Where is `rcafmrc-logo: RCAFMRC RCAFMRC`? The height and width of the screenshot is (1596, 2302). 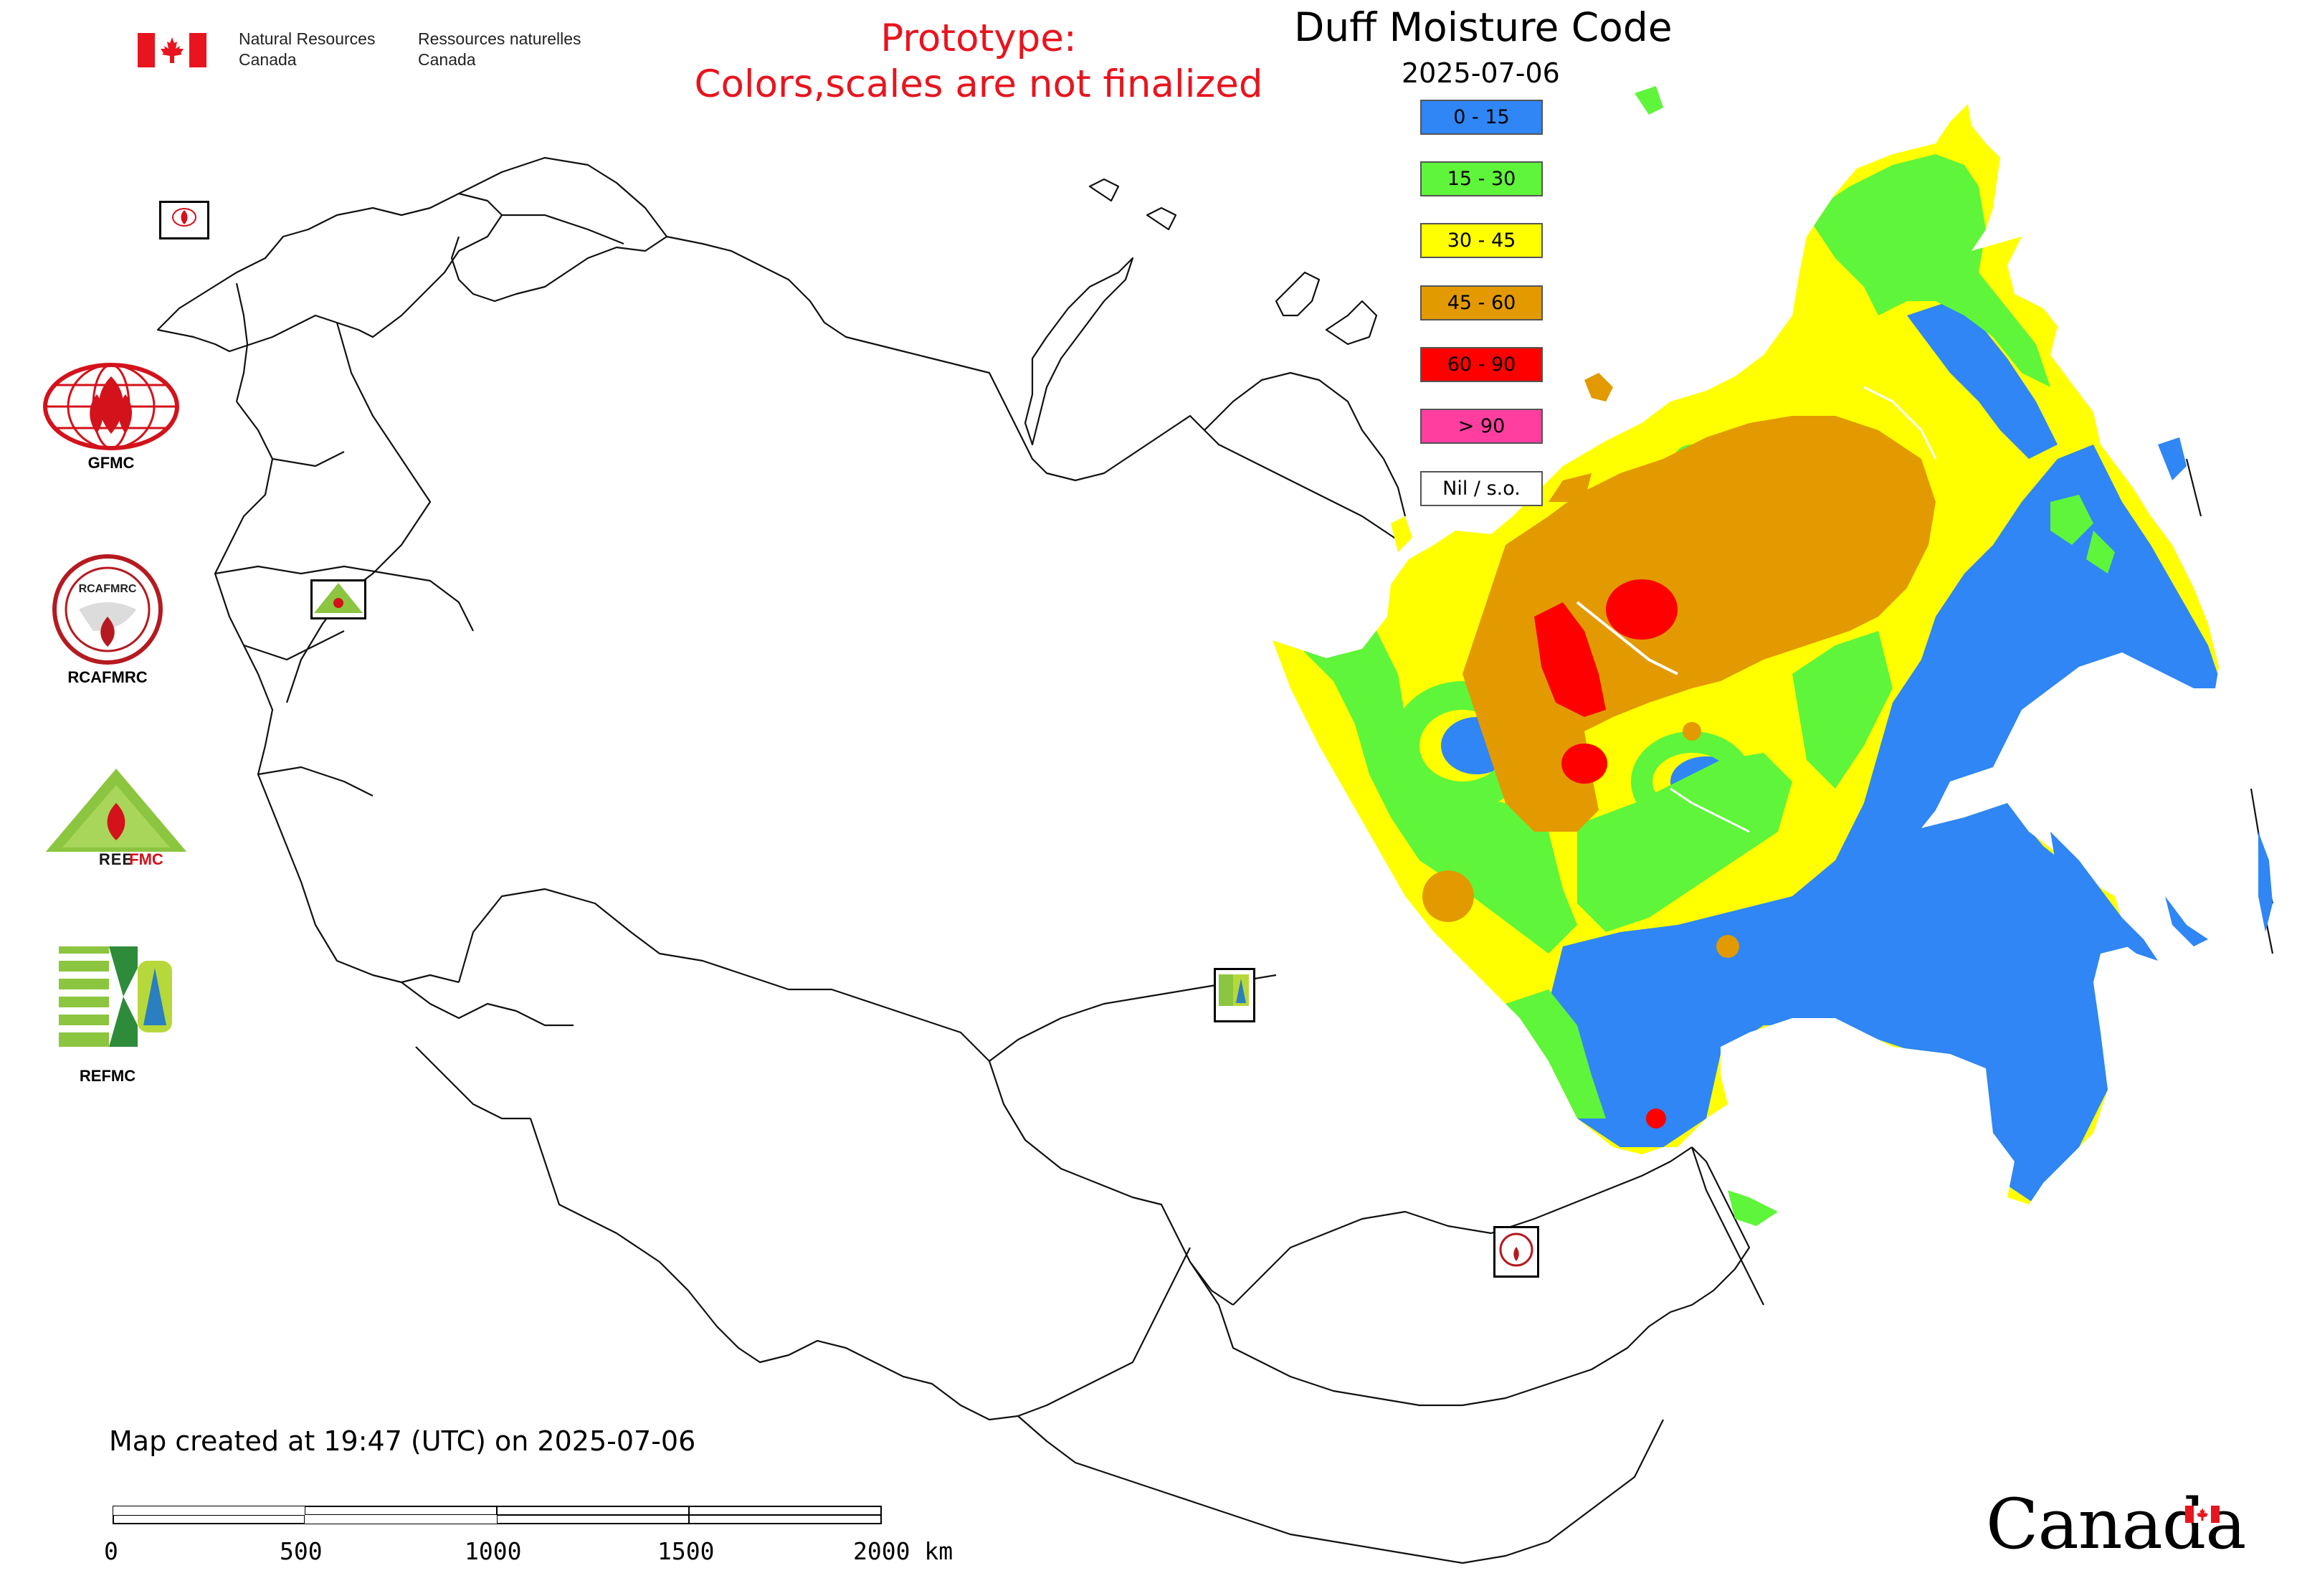 rcafmrc-logo: RCAFMRC RCAFMRC is located at coordinates (114, 620).